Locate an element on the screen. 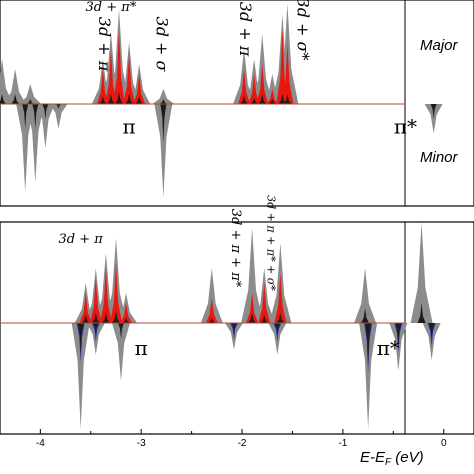 This screenshot has width=474, height=474. top-annotation-2: 3d + σ is located at coordinates (161, 45).